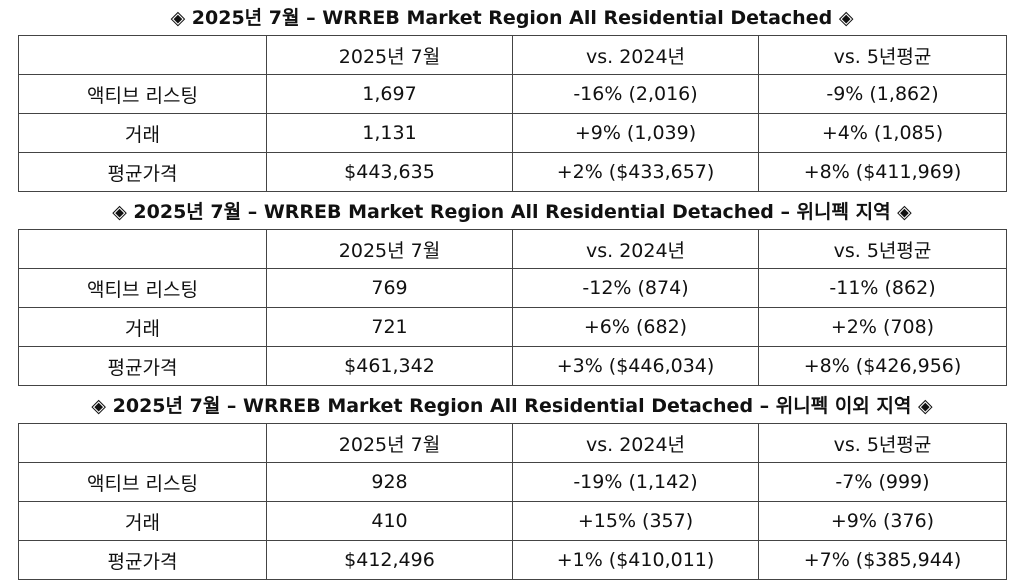  What do you see at coordinates (389, 560) in the screenshot?
I see `table-cell: $412,496` at bounding box center [389, 560].